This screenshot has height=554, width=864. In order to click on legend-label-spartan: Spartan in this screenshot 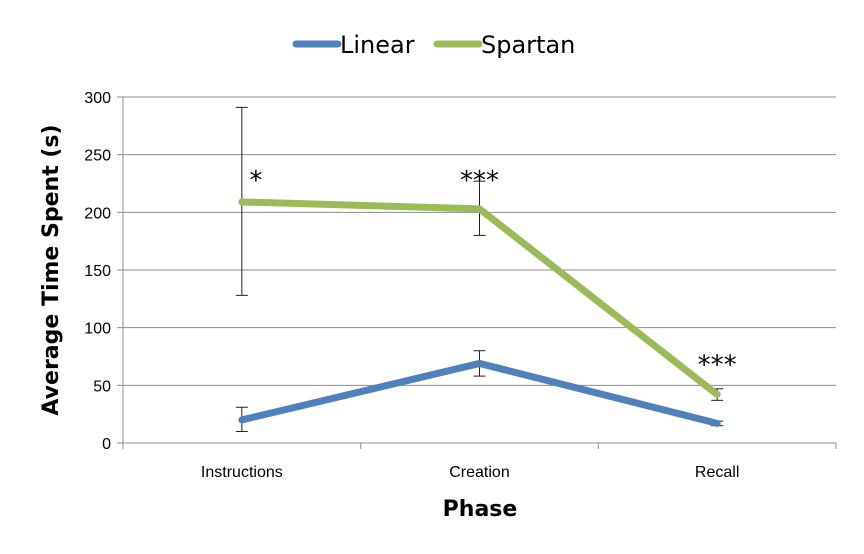, I will do `click(528, 45)`.